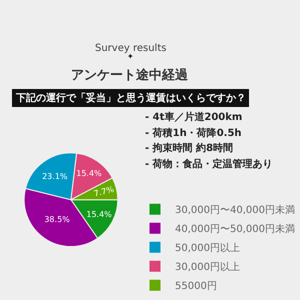 Image resolution: width=300 pixels, height=300 pixels. What do you see at coordinates (193, 117) in the screenshot?
I see `text: - 4t車／片道200km` at bounding box center [193, 117].